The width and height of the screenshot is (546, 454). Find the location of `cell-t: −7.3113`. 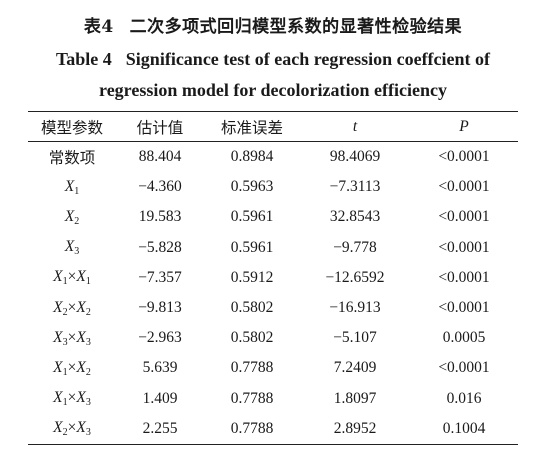

cell-t: −7.3113 is located at coordinates (355, 187).